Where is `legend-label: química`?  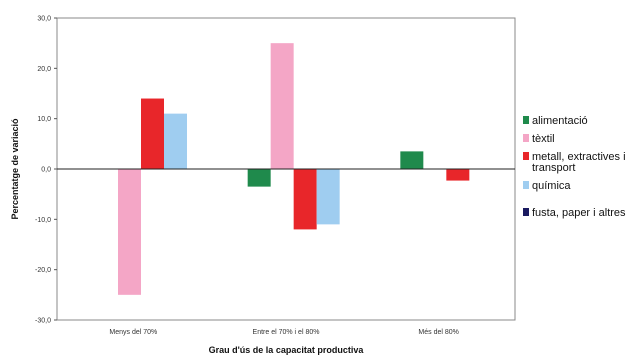 legend-label: química is located at coordinates (551, 186).